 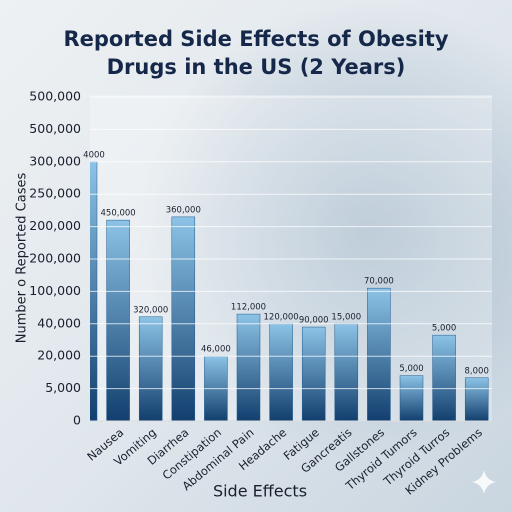 What do you see at coordinates (59, 355) in the screenshot?
I see `y-tick-label: 20,000` at bounding box center [59, 355].